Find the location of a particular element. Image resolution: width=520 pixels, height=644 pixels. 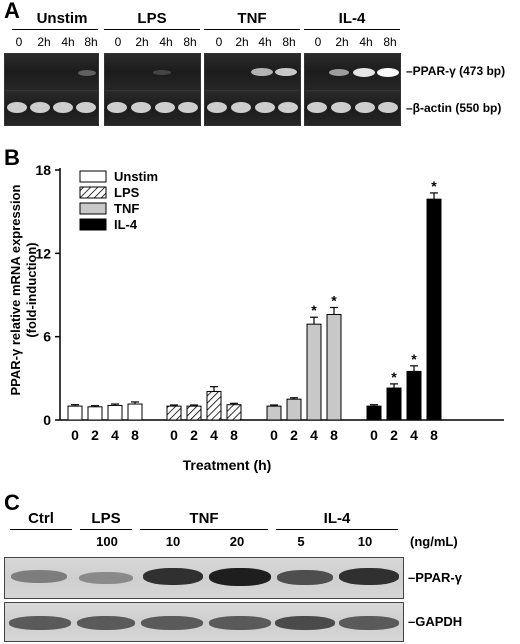

x-axis-label: Treatment (h) is located at coordinates (227, 465).